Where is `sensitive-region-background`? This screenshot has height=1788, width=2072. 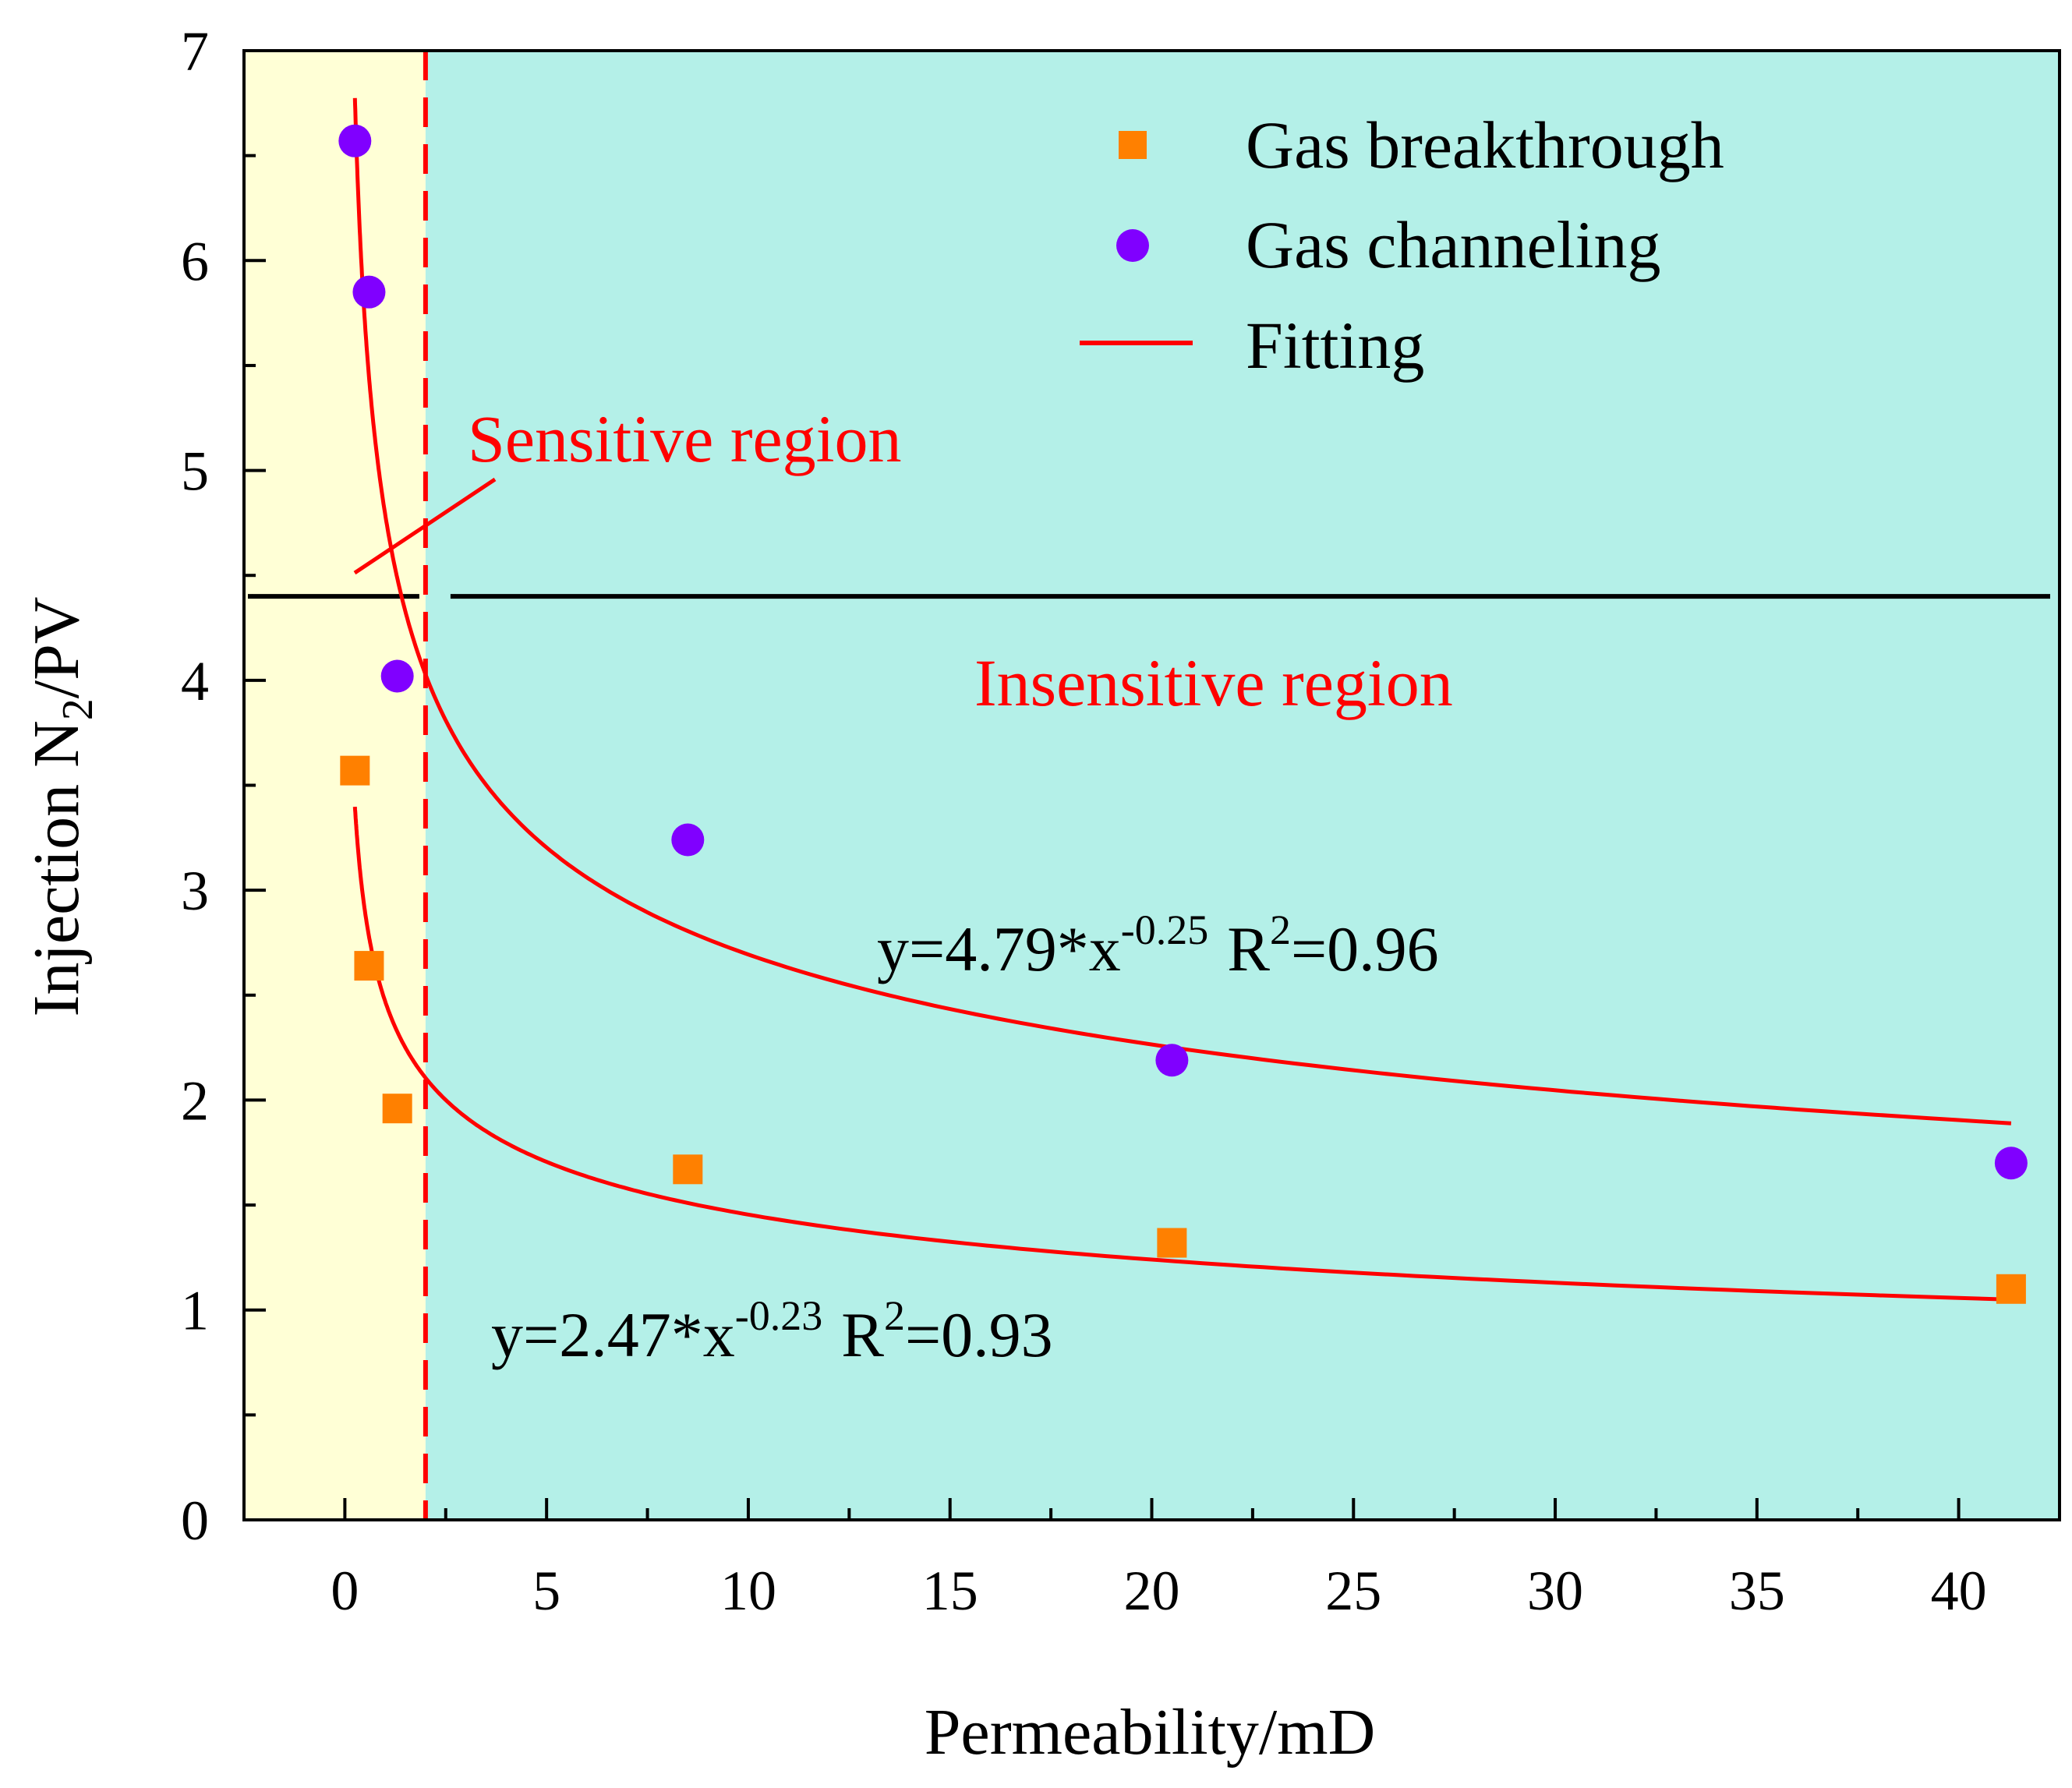
sensitive-region-background is located at coordinates (335, 786).